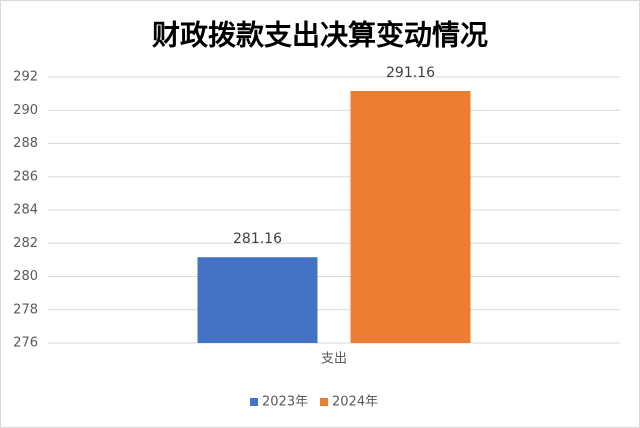 This screenshot has width=640, height=428. Describe the element at coordinates (25, 110) in the screenshot. I see `y-tick-label: 290` at that location.